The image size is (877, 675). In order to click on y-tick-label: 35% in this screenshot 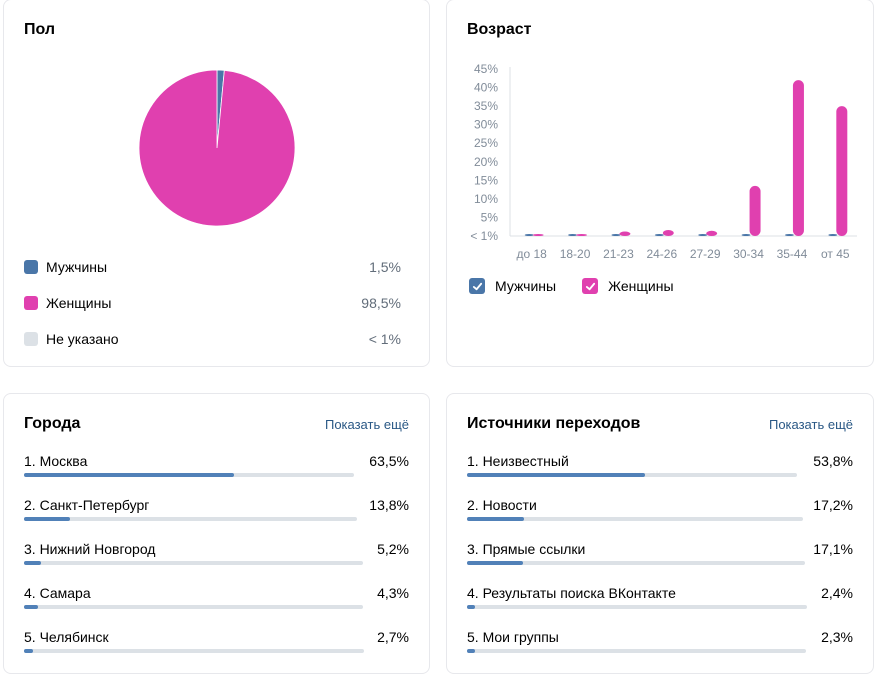, I will do `click(486, 106)`.